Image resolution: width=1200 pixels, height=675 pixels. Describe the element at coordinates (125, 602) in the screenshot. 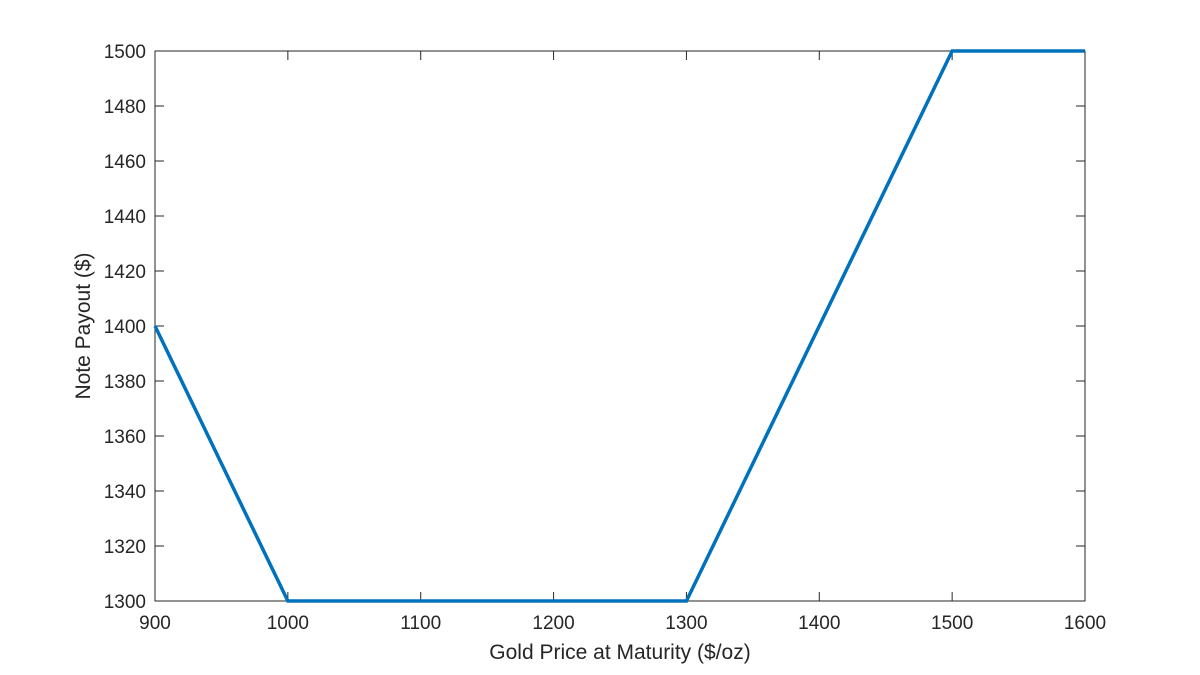

I see `y-tick-label: 1300` at that location.